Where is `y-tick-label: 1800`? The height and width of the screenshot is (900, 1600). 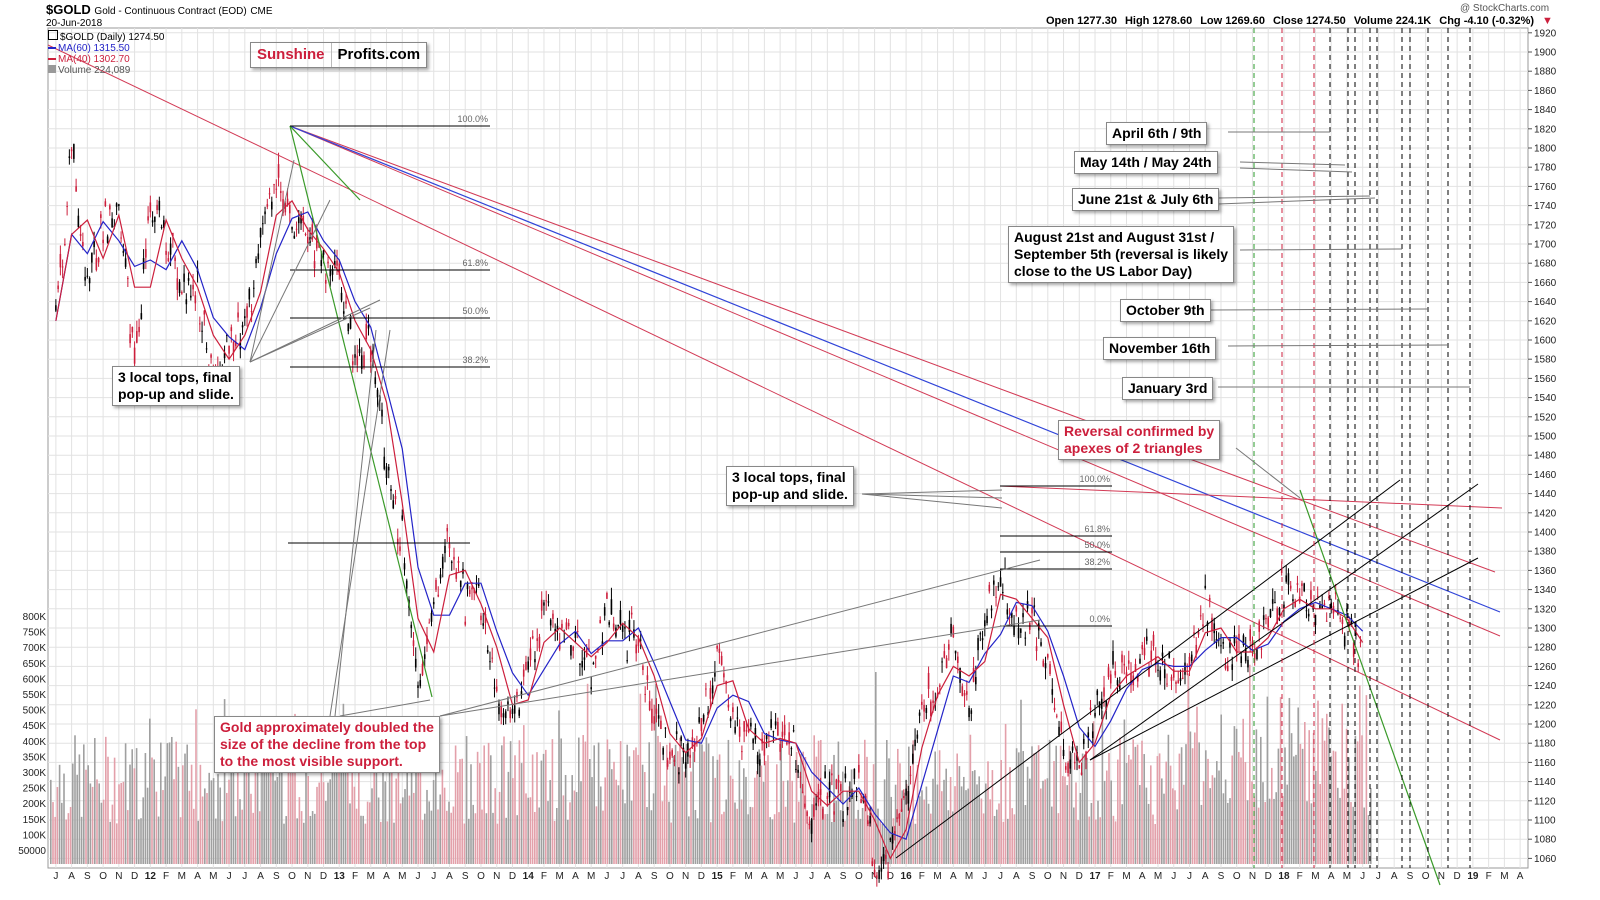 y-tick-label: 1800 is located at coordinates (1545, 149).